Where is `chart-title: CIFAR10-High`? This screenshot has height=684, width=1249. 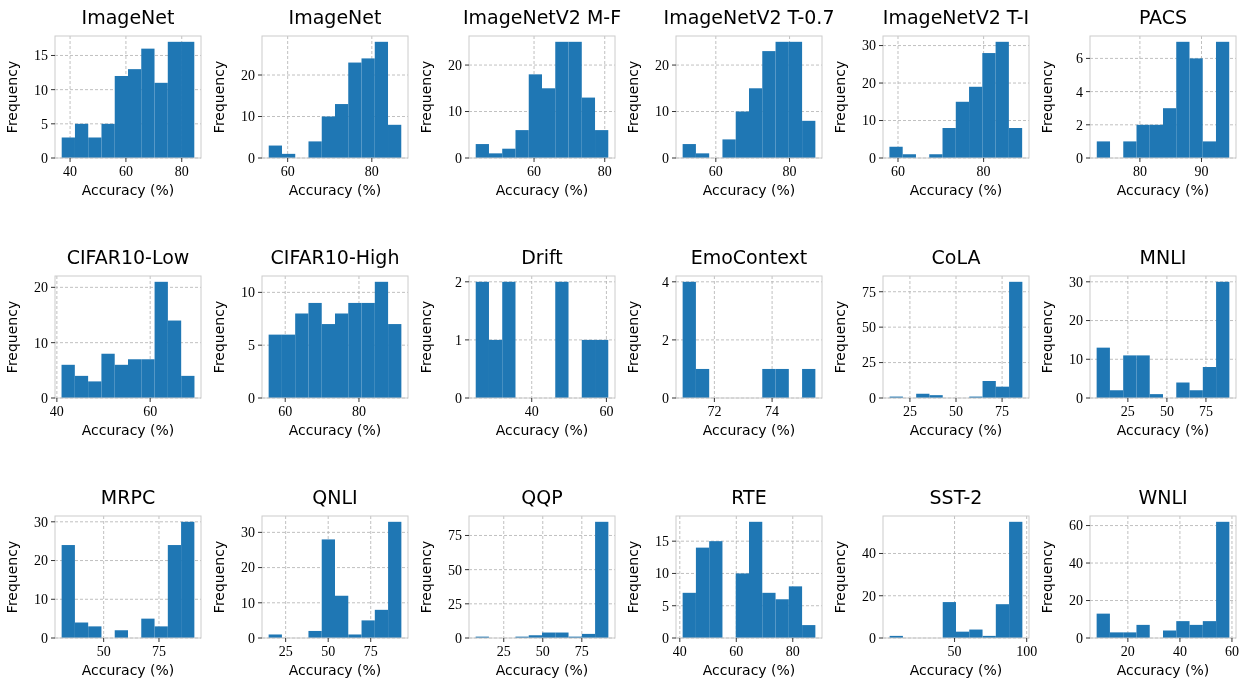
chart-title: CIFAR10-High is located at coordinates (335, 257).